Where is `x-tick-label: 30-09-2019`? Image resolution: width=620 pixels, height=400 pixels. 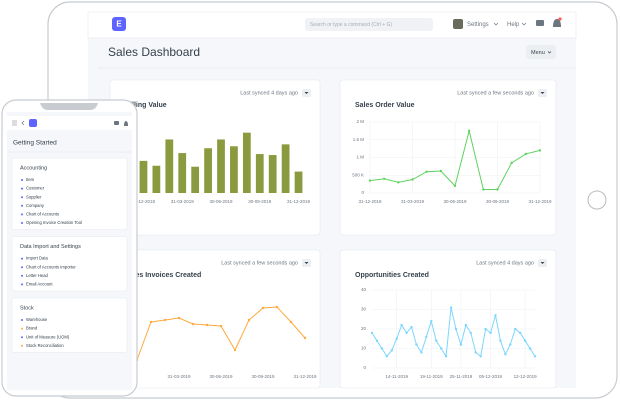
x-tick-label: 30-09-2019 is located at coordinates (260, 201).